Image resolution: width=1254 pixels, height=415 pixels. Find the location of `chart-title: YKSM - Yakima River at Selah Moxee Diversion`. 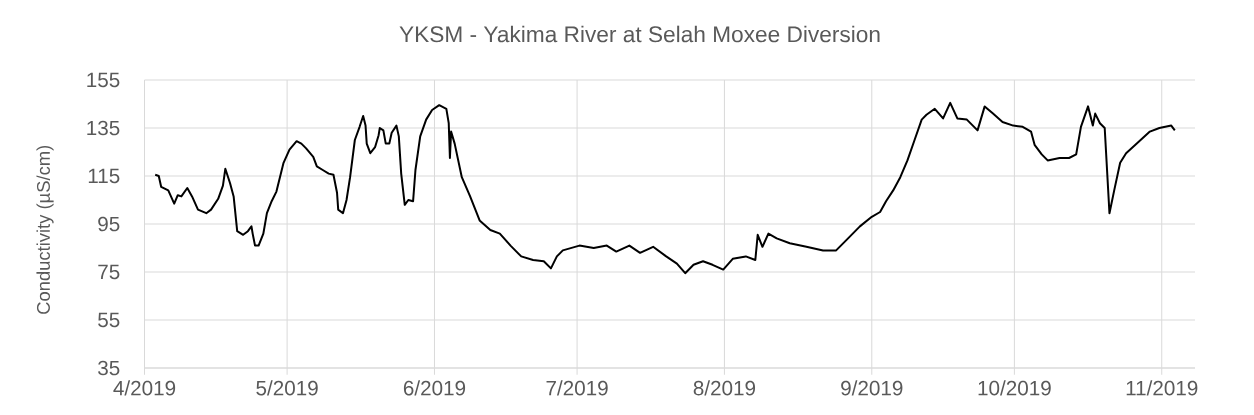

chart-title: YKSM - Yakima River at Selah Moxee Diversion is located at coordinates (639, 34).